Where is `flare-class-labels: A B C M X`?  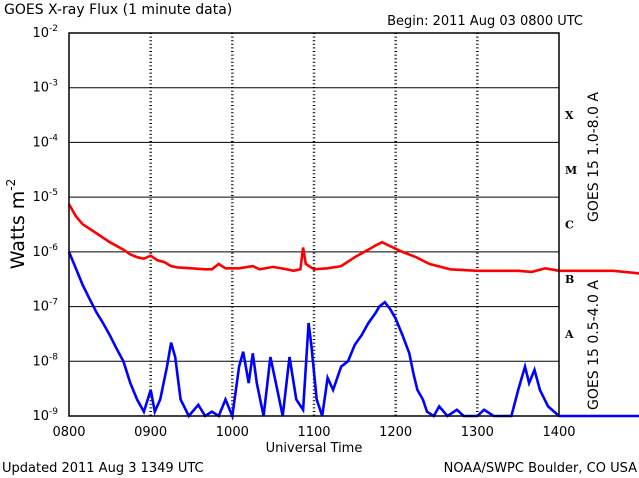
flare-class-labels: A B C M X is located at coordinates (570, 225).